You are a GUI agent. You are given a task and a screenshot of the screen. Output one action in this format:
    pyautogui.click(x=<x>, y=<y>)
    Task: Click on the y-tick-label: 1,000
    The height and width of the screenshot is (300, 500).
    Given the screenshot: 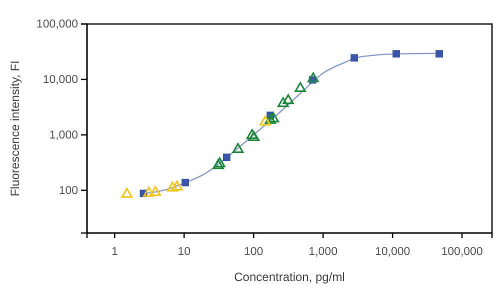 What is the action you would take?
    pyautogui.click(x=63, y=136)
    